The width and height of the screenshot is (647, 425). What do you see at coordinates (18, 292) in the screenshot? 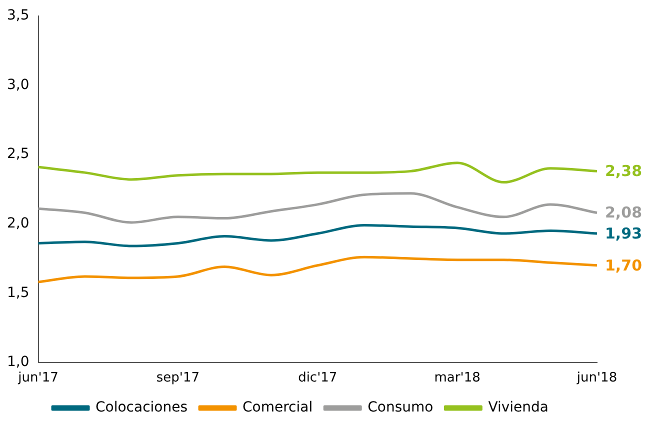
I see `y-tick-label: 1,5` at bounding box center [18, 292].